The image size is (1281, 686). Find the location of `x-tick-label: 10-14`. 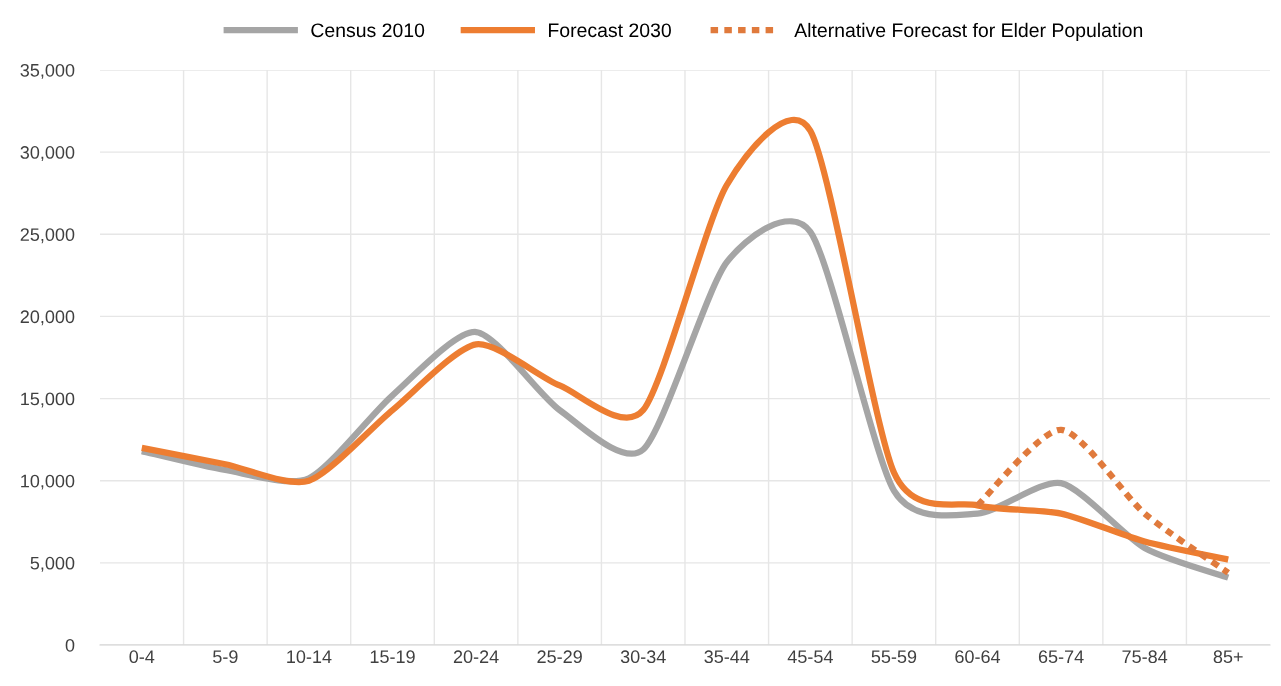

x-tick-label: 10-14 is located at coordinates (309, 657).